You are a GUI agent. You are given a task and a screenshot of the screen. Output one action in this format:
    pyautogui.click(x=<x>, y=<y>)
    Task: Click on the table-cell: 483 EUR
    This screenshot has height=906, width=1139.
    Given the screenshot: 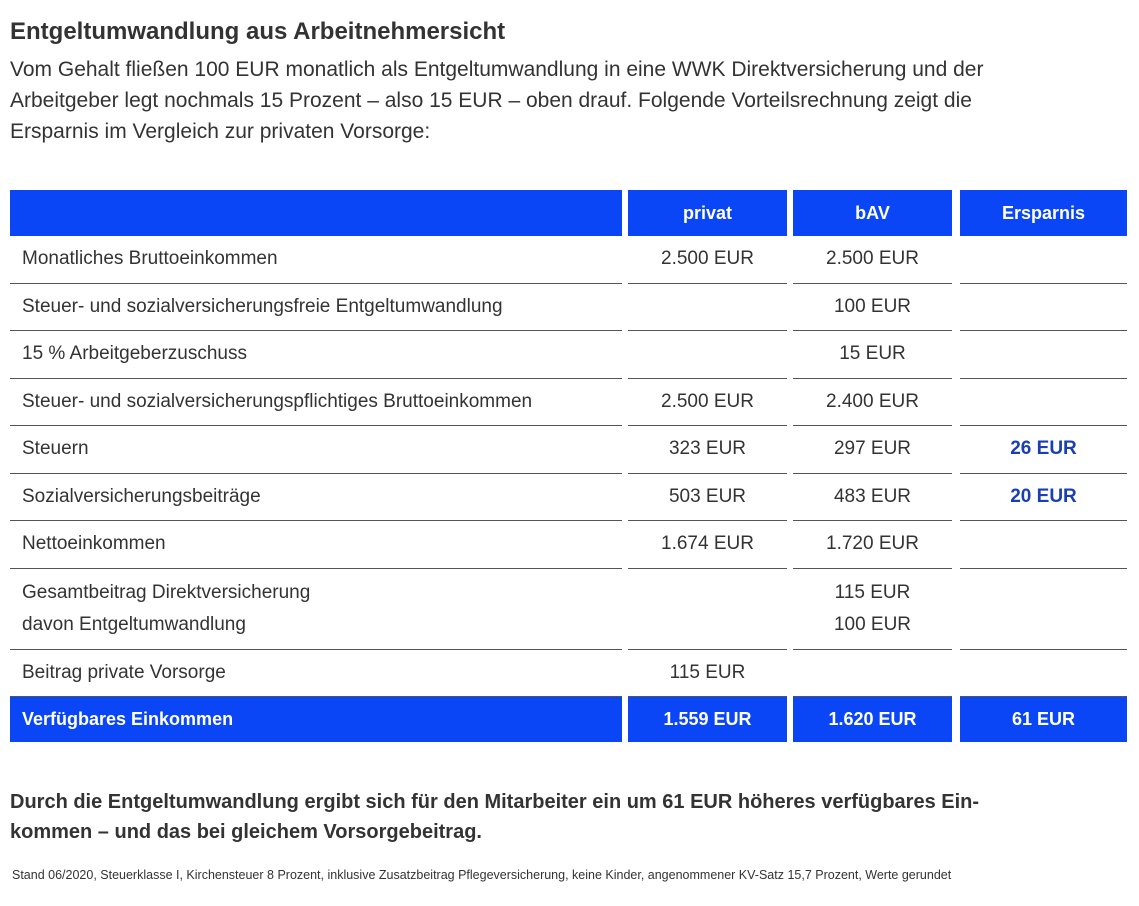 What is the action you would take?
    pyautogui.click(x=872, y=497)
    